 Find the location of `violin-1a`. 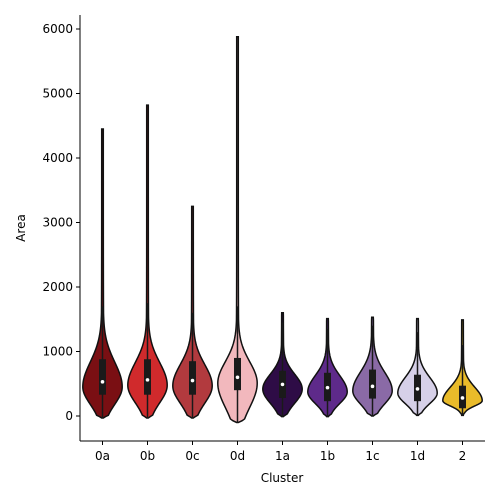

violin-1a is located at coordinates (282, 365).